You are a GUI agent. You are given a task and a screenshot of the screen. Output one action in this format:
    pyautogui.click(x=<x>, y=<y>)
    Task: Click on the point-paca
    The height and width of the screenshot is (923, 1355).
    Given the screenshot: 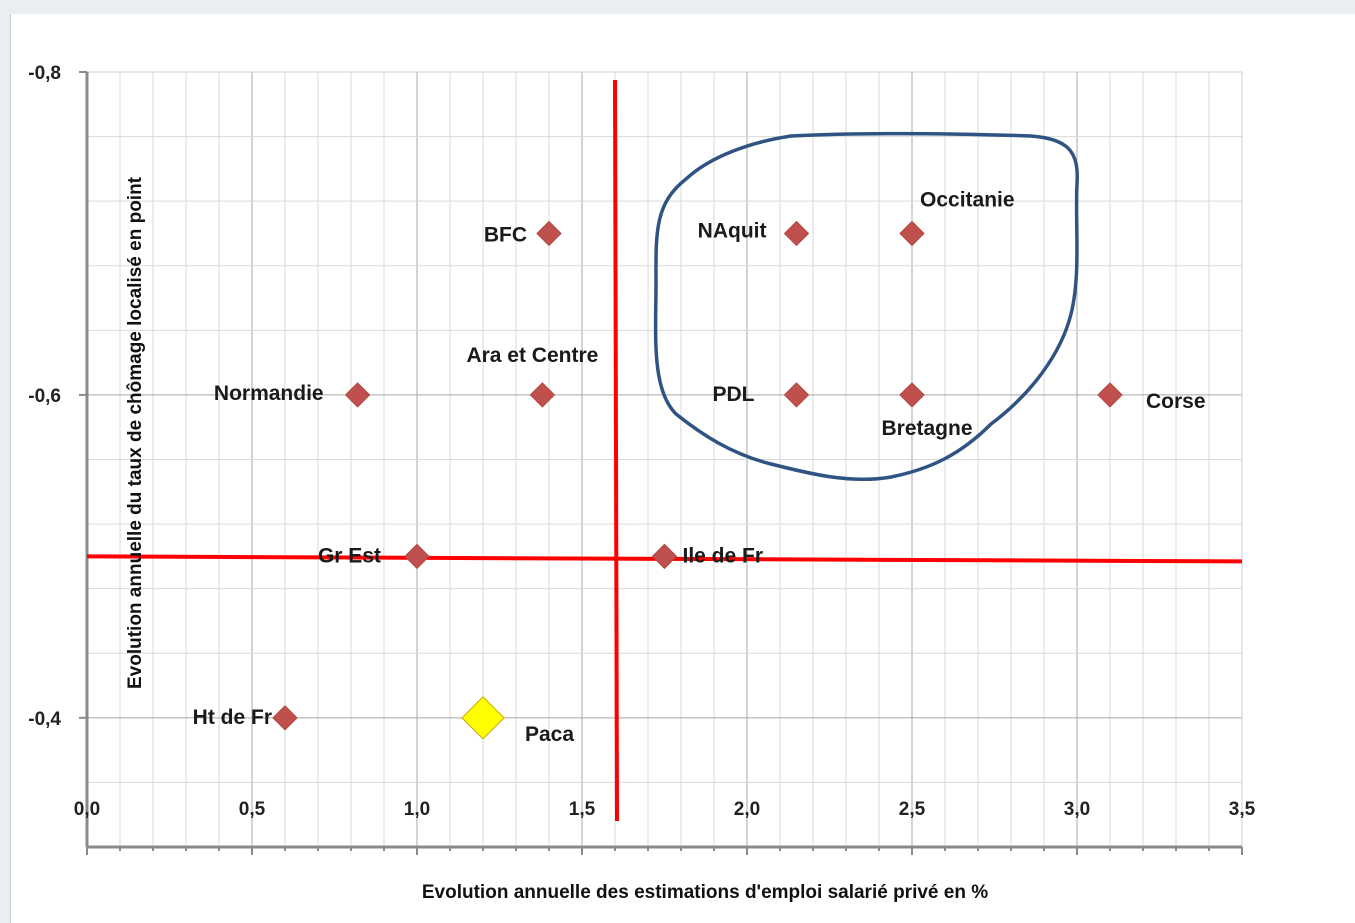 What is the action you would take?
    pyautogui.click(x=483, y=718)
    